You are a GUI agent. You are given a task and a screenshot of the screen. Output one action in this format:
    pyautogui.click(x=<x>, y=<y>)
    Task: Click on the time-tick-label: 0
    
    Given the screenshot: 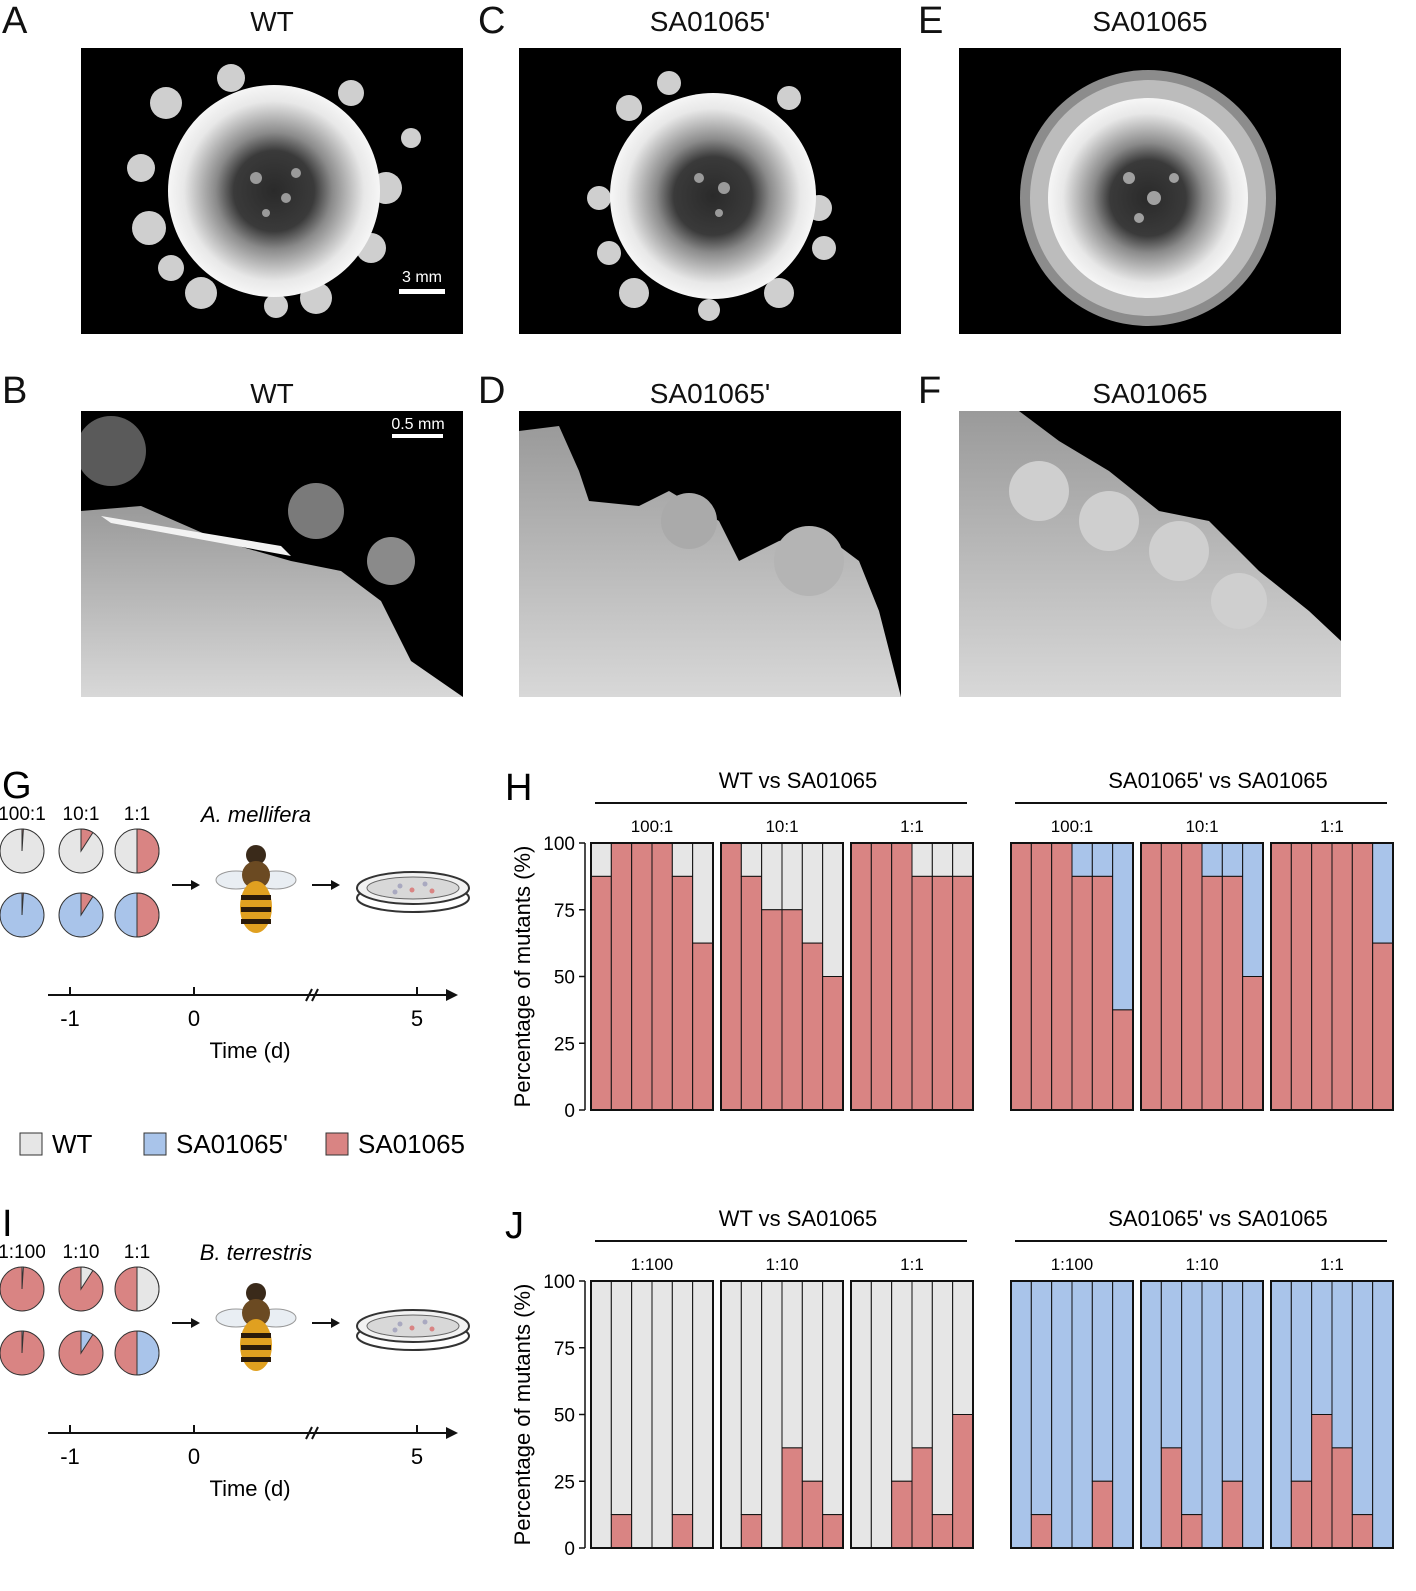 What is the action you would take?
    pyautogui.click(x=194, y=1018)
    